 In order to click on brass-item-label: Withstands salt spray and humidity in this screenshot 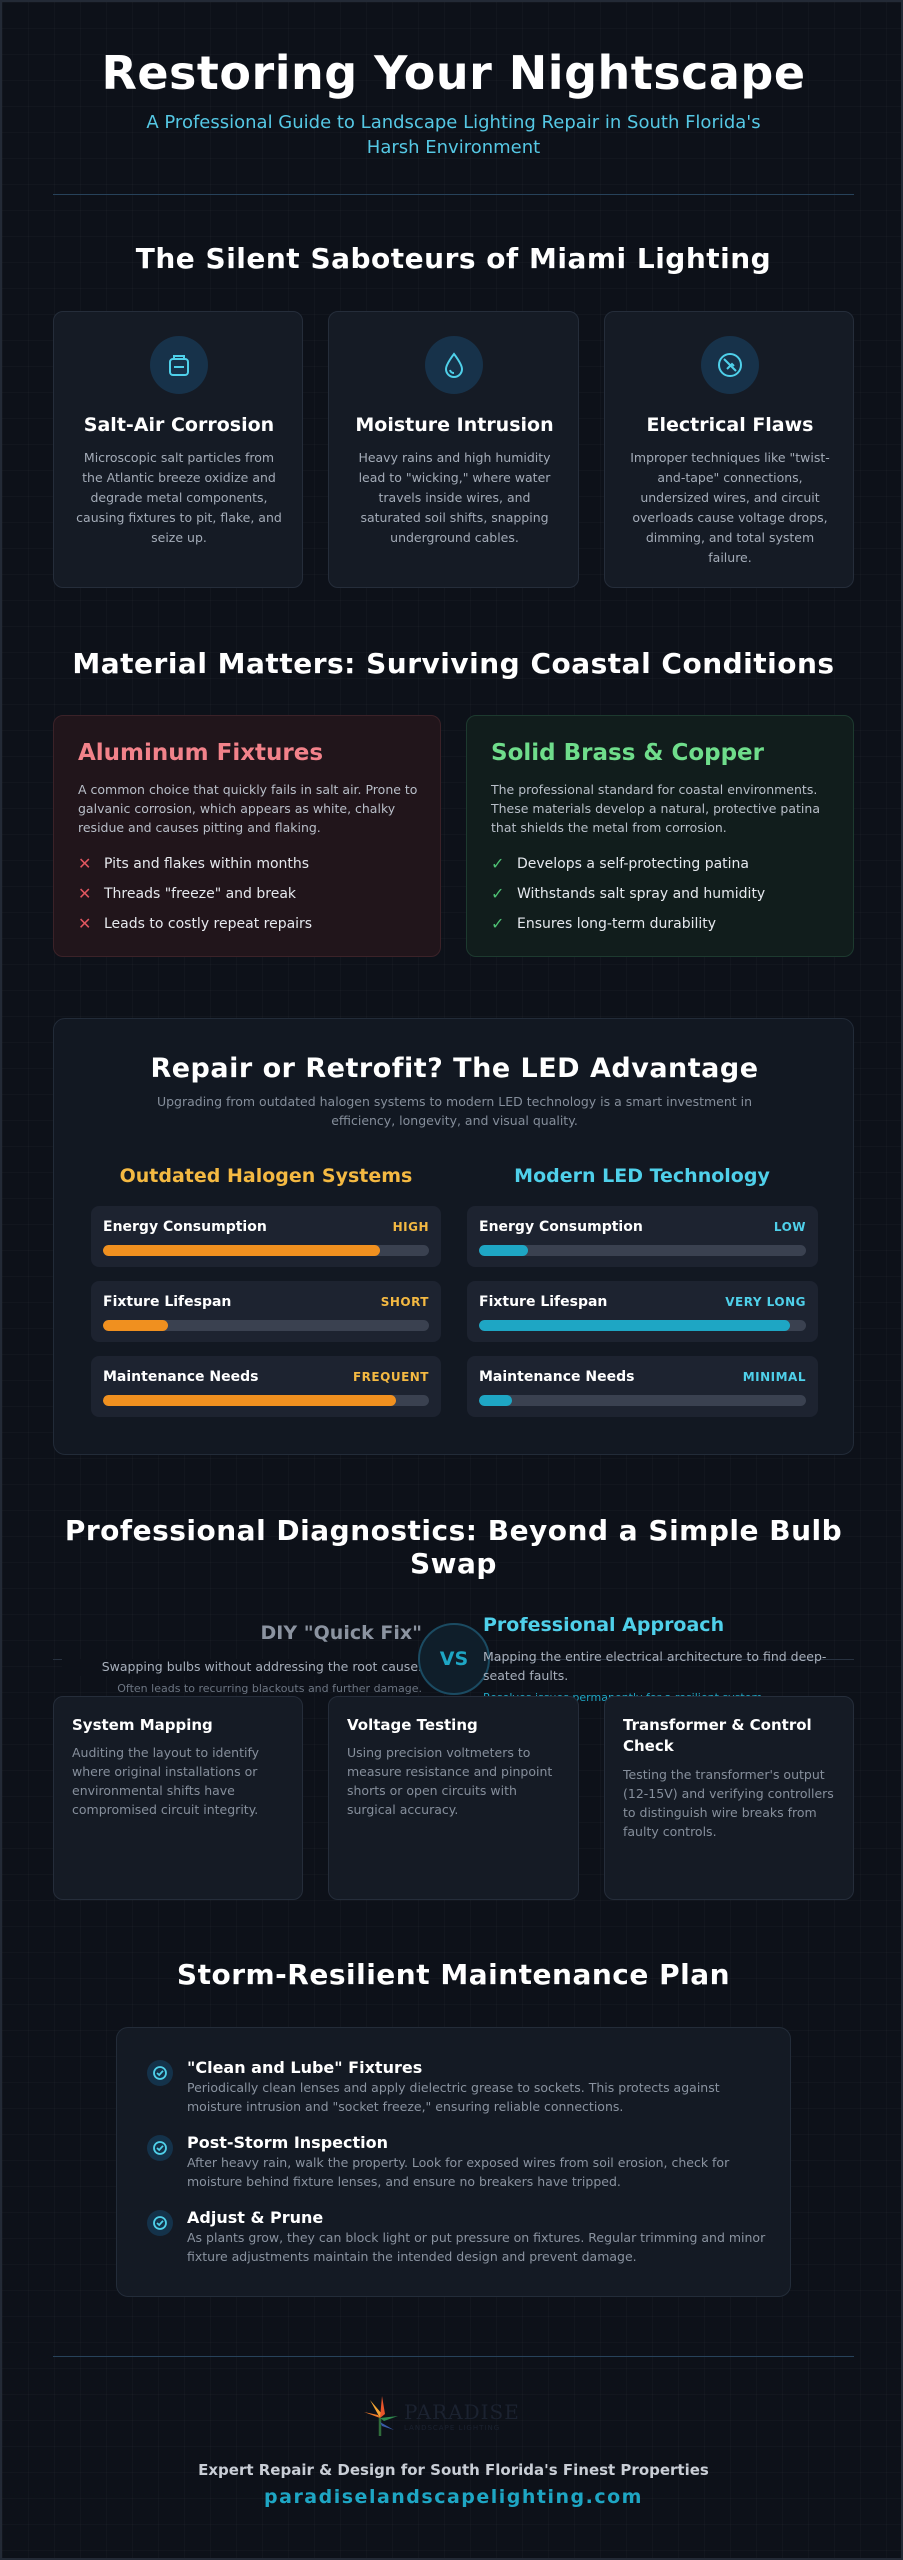, I will do `click(641, 893)`.